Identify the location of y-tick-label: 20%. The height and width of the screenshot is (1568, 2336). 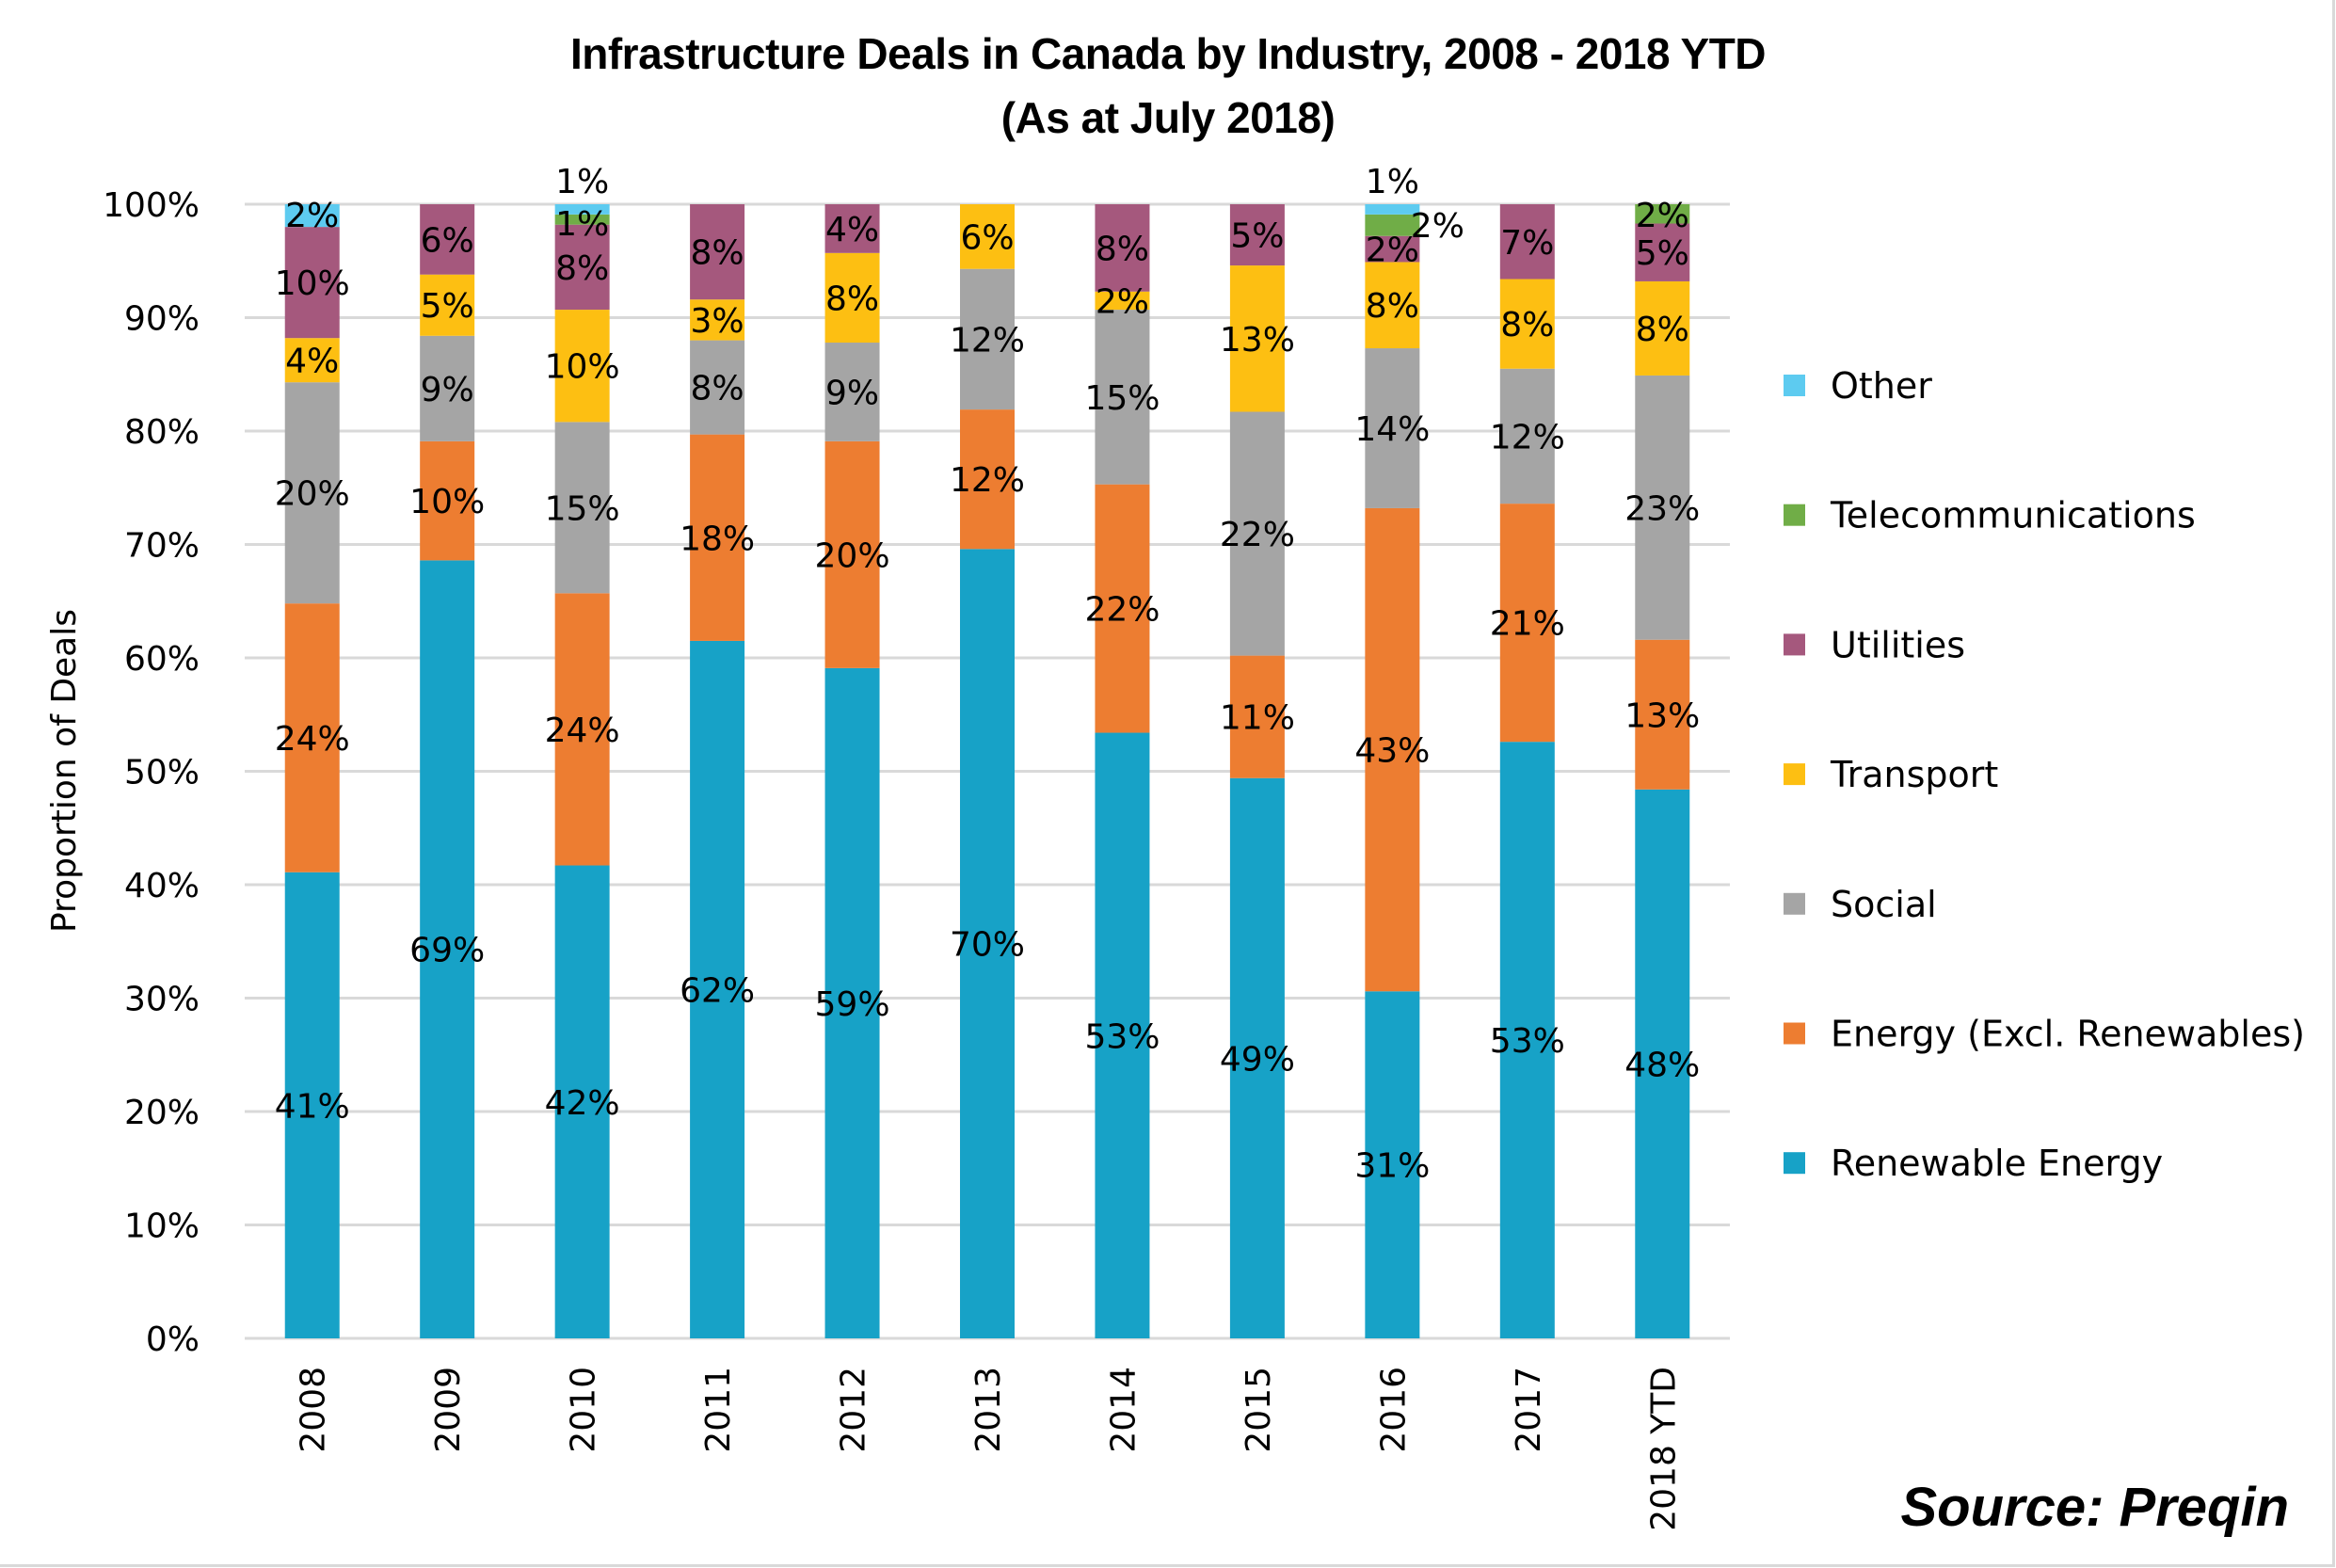
(162, 1113).